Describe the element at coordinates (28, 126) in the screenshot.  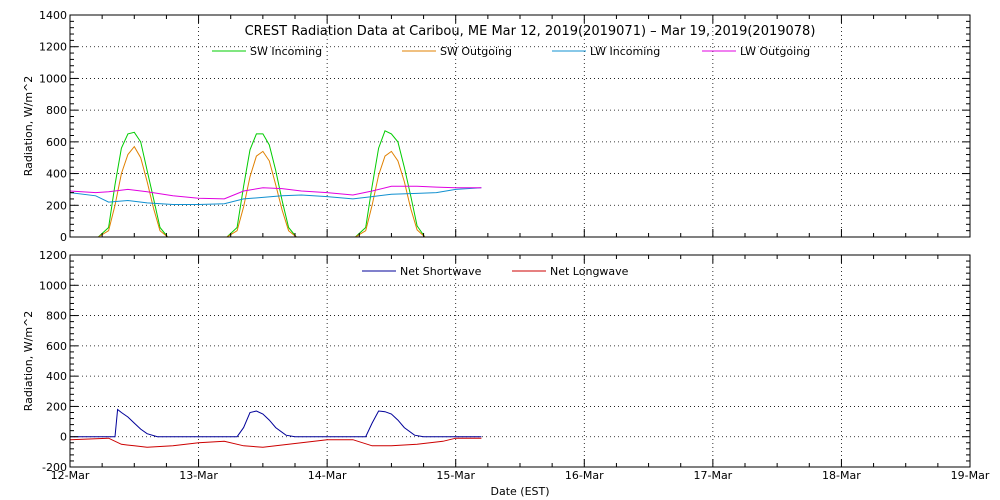
I see `top-y-axis-label: Radiation, W/m^2` at that location.